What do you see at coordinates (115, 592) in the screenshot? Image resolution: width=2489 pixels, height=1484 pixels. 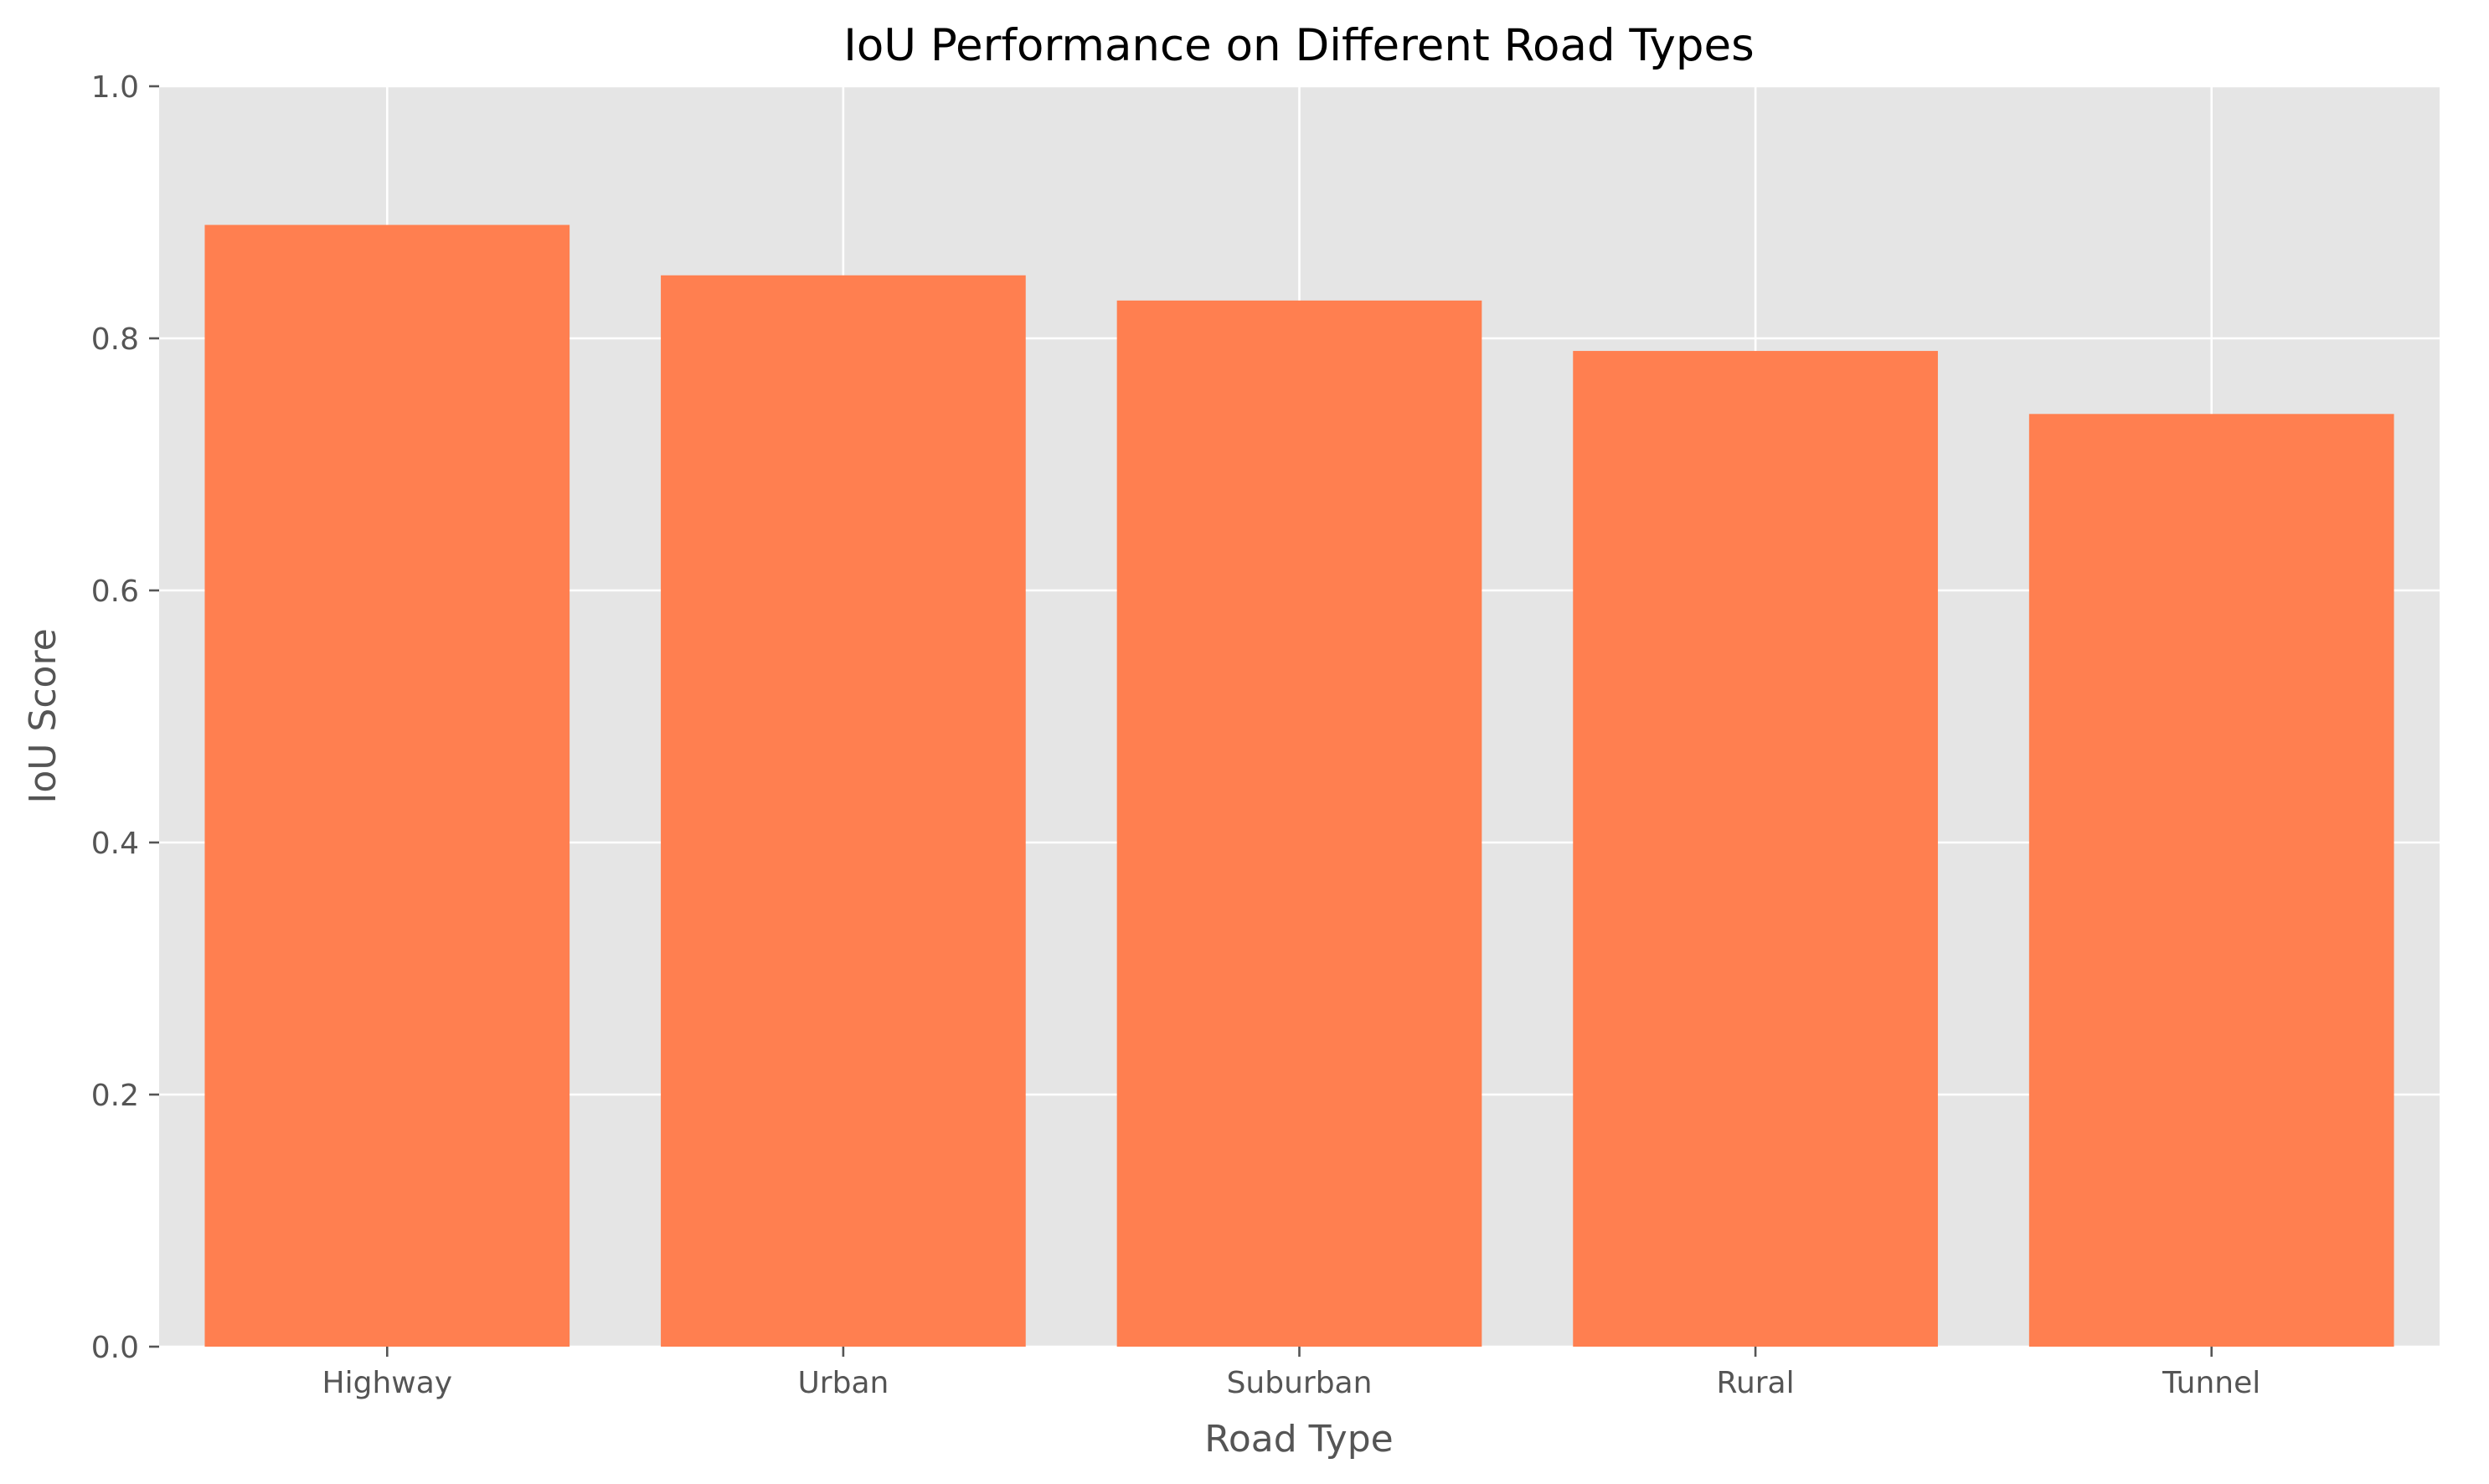 I see `y-tick-label: 0.6` at bounding box center [115, 592].